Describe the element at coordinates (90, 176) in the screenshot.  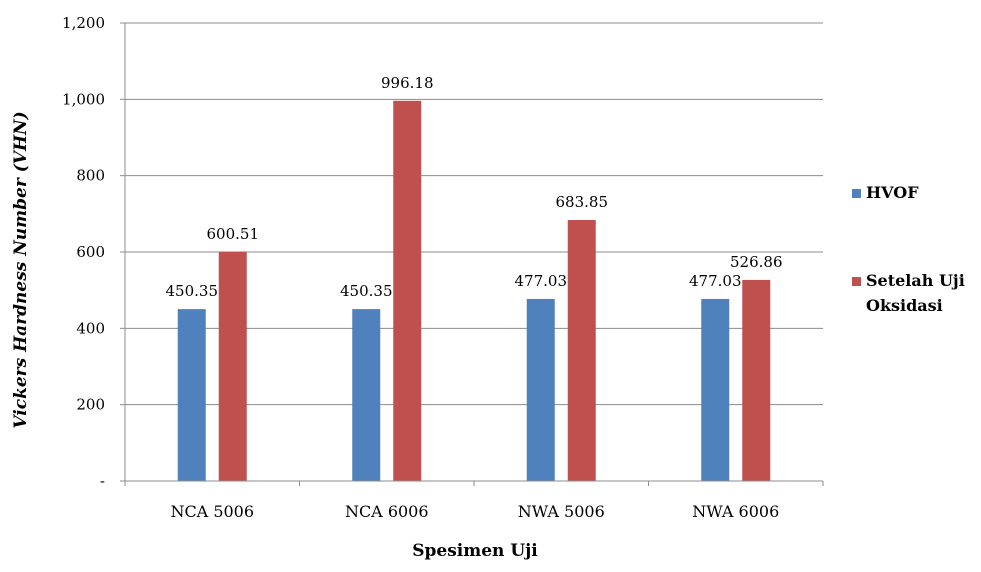
I see `y-tick-label: 800` at that location.